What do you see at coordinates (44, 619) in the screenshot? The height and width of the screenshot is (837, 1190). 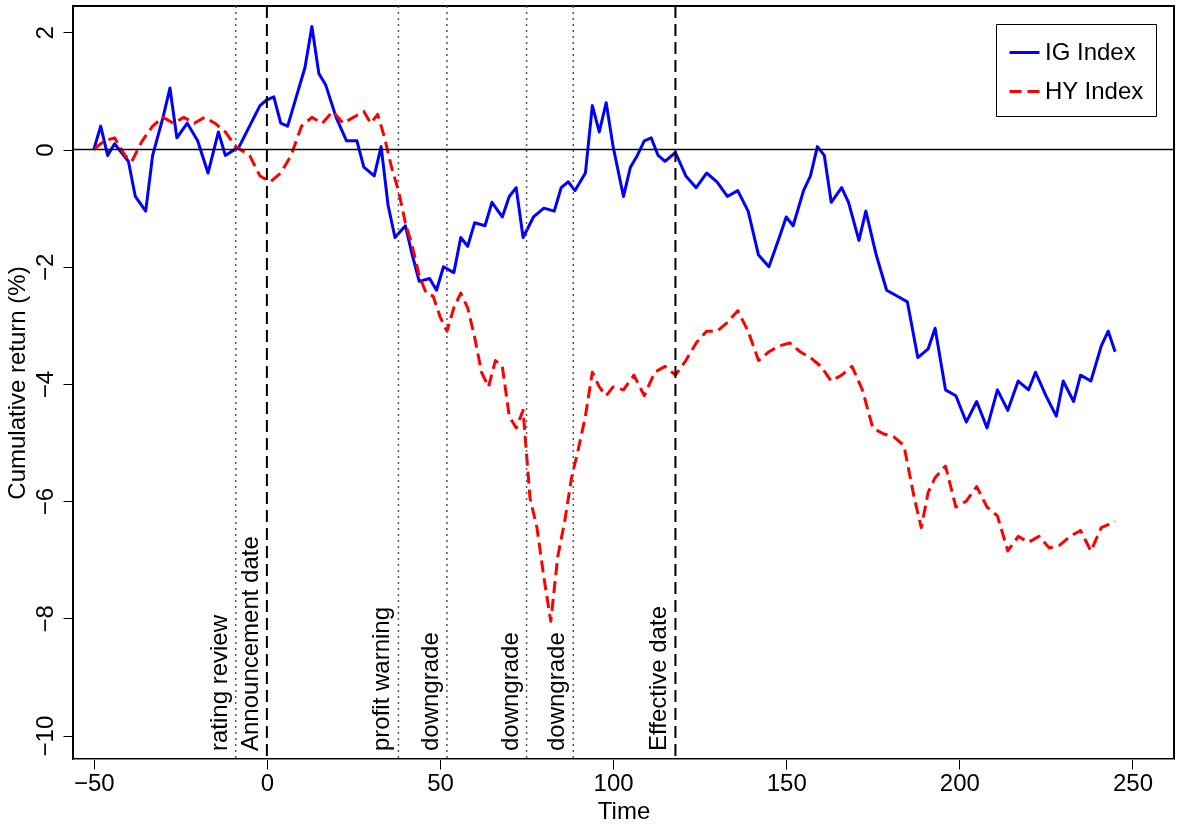 I see `y-tick-label: −8` at bounding box center [44, 619].